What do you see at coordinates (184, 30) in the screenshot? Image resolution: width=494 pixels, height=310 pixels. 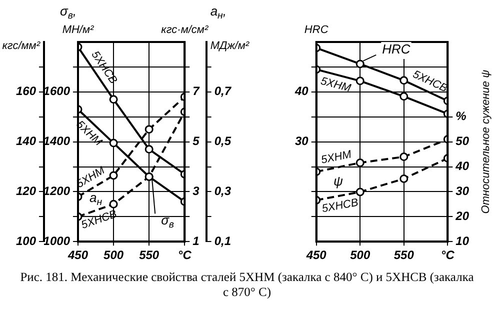 I see `y2-axis-title: кгс·м/см²` at bounding box center [184, 30].